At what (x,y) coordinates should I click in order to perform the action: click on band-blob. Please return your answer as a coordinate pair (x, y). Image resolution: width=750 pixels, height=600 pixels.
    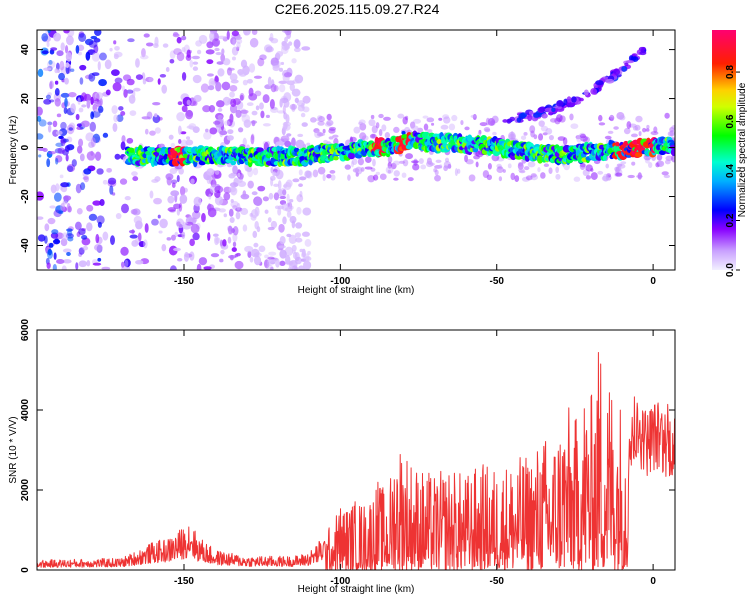
    Looking at the image, I should click on (604, 157).